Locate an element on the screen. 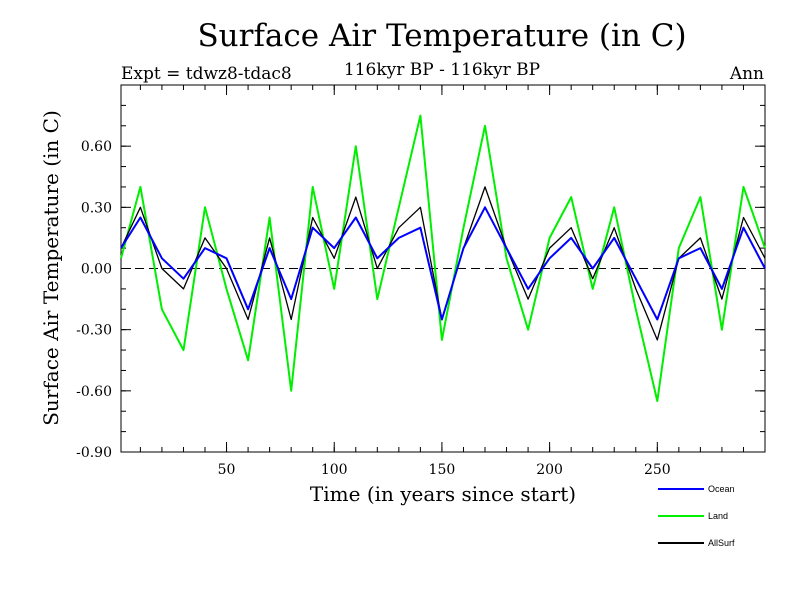  legend-label-land: Land is located at coordinates (718, 516).